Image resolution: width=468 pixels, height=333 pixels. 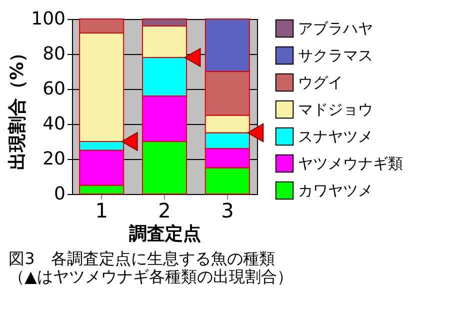 What do you see at coordinates (54, 124) in the screenshot?
I see `y-tick-label: 40` at bounding box center [54, 124].